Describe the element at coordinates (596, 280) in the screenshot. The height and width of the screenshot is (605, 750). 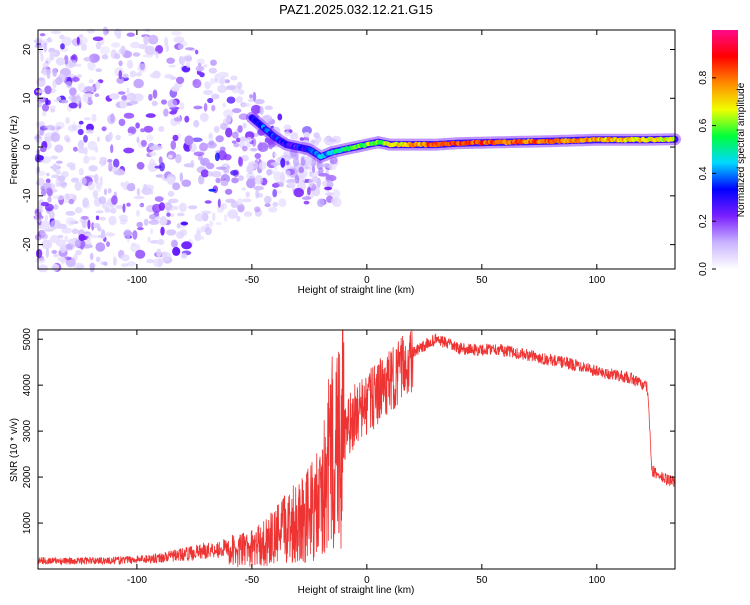
I see `x-tick-label: 100` at that location.